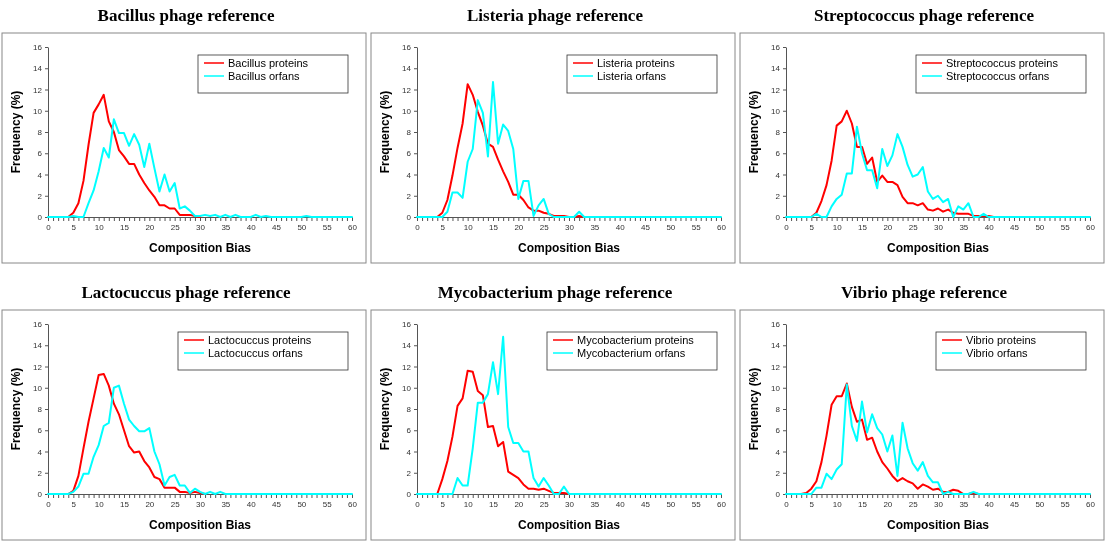 The width and height of the screenshot is (1105, 546). Describe the element at coordinates (997, 353) in the screenshot. I see `legend-label: Vibrio orfans` at that location.